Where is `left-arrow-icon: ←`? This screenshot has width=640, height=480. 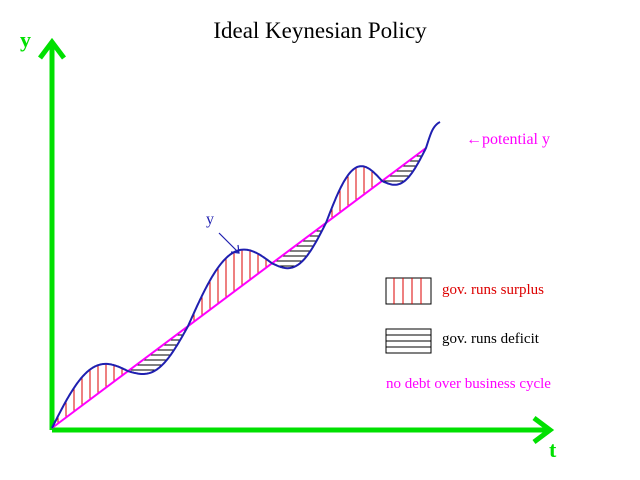
left-arrow-icon: ← is located at coordinates (474, 139).